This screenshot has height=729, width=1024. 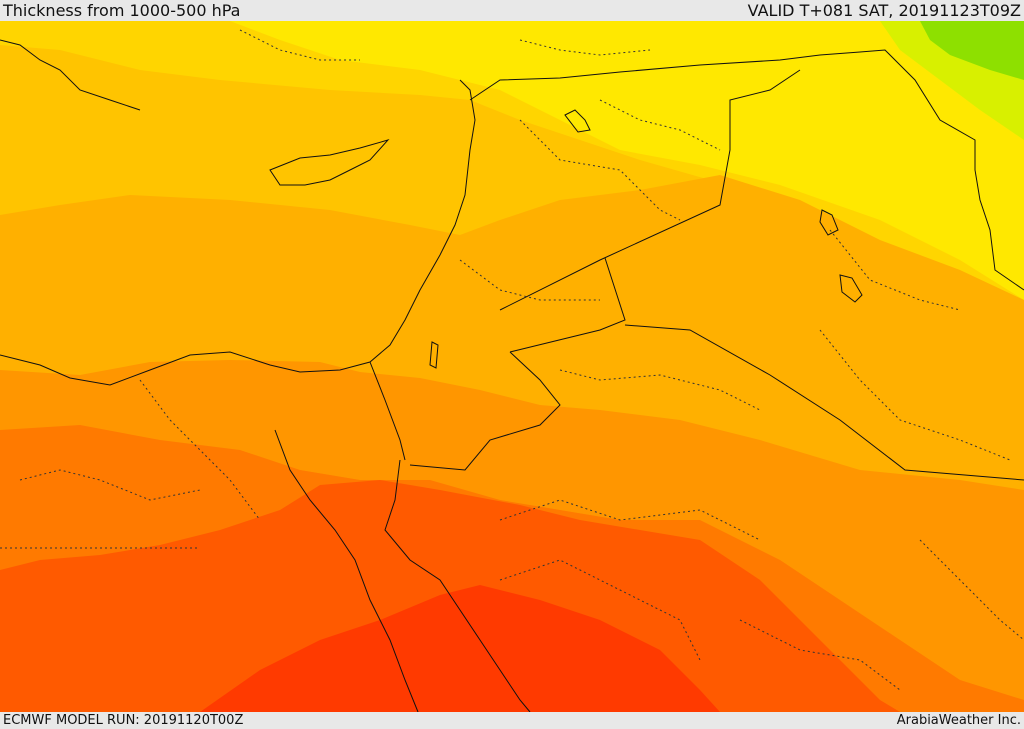 What do you see at coordinates (567, 305) in the screenshot?
I see `border-jordan-saudi` at bounding box center [567, 305].